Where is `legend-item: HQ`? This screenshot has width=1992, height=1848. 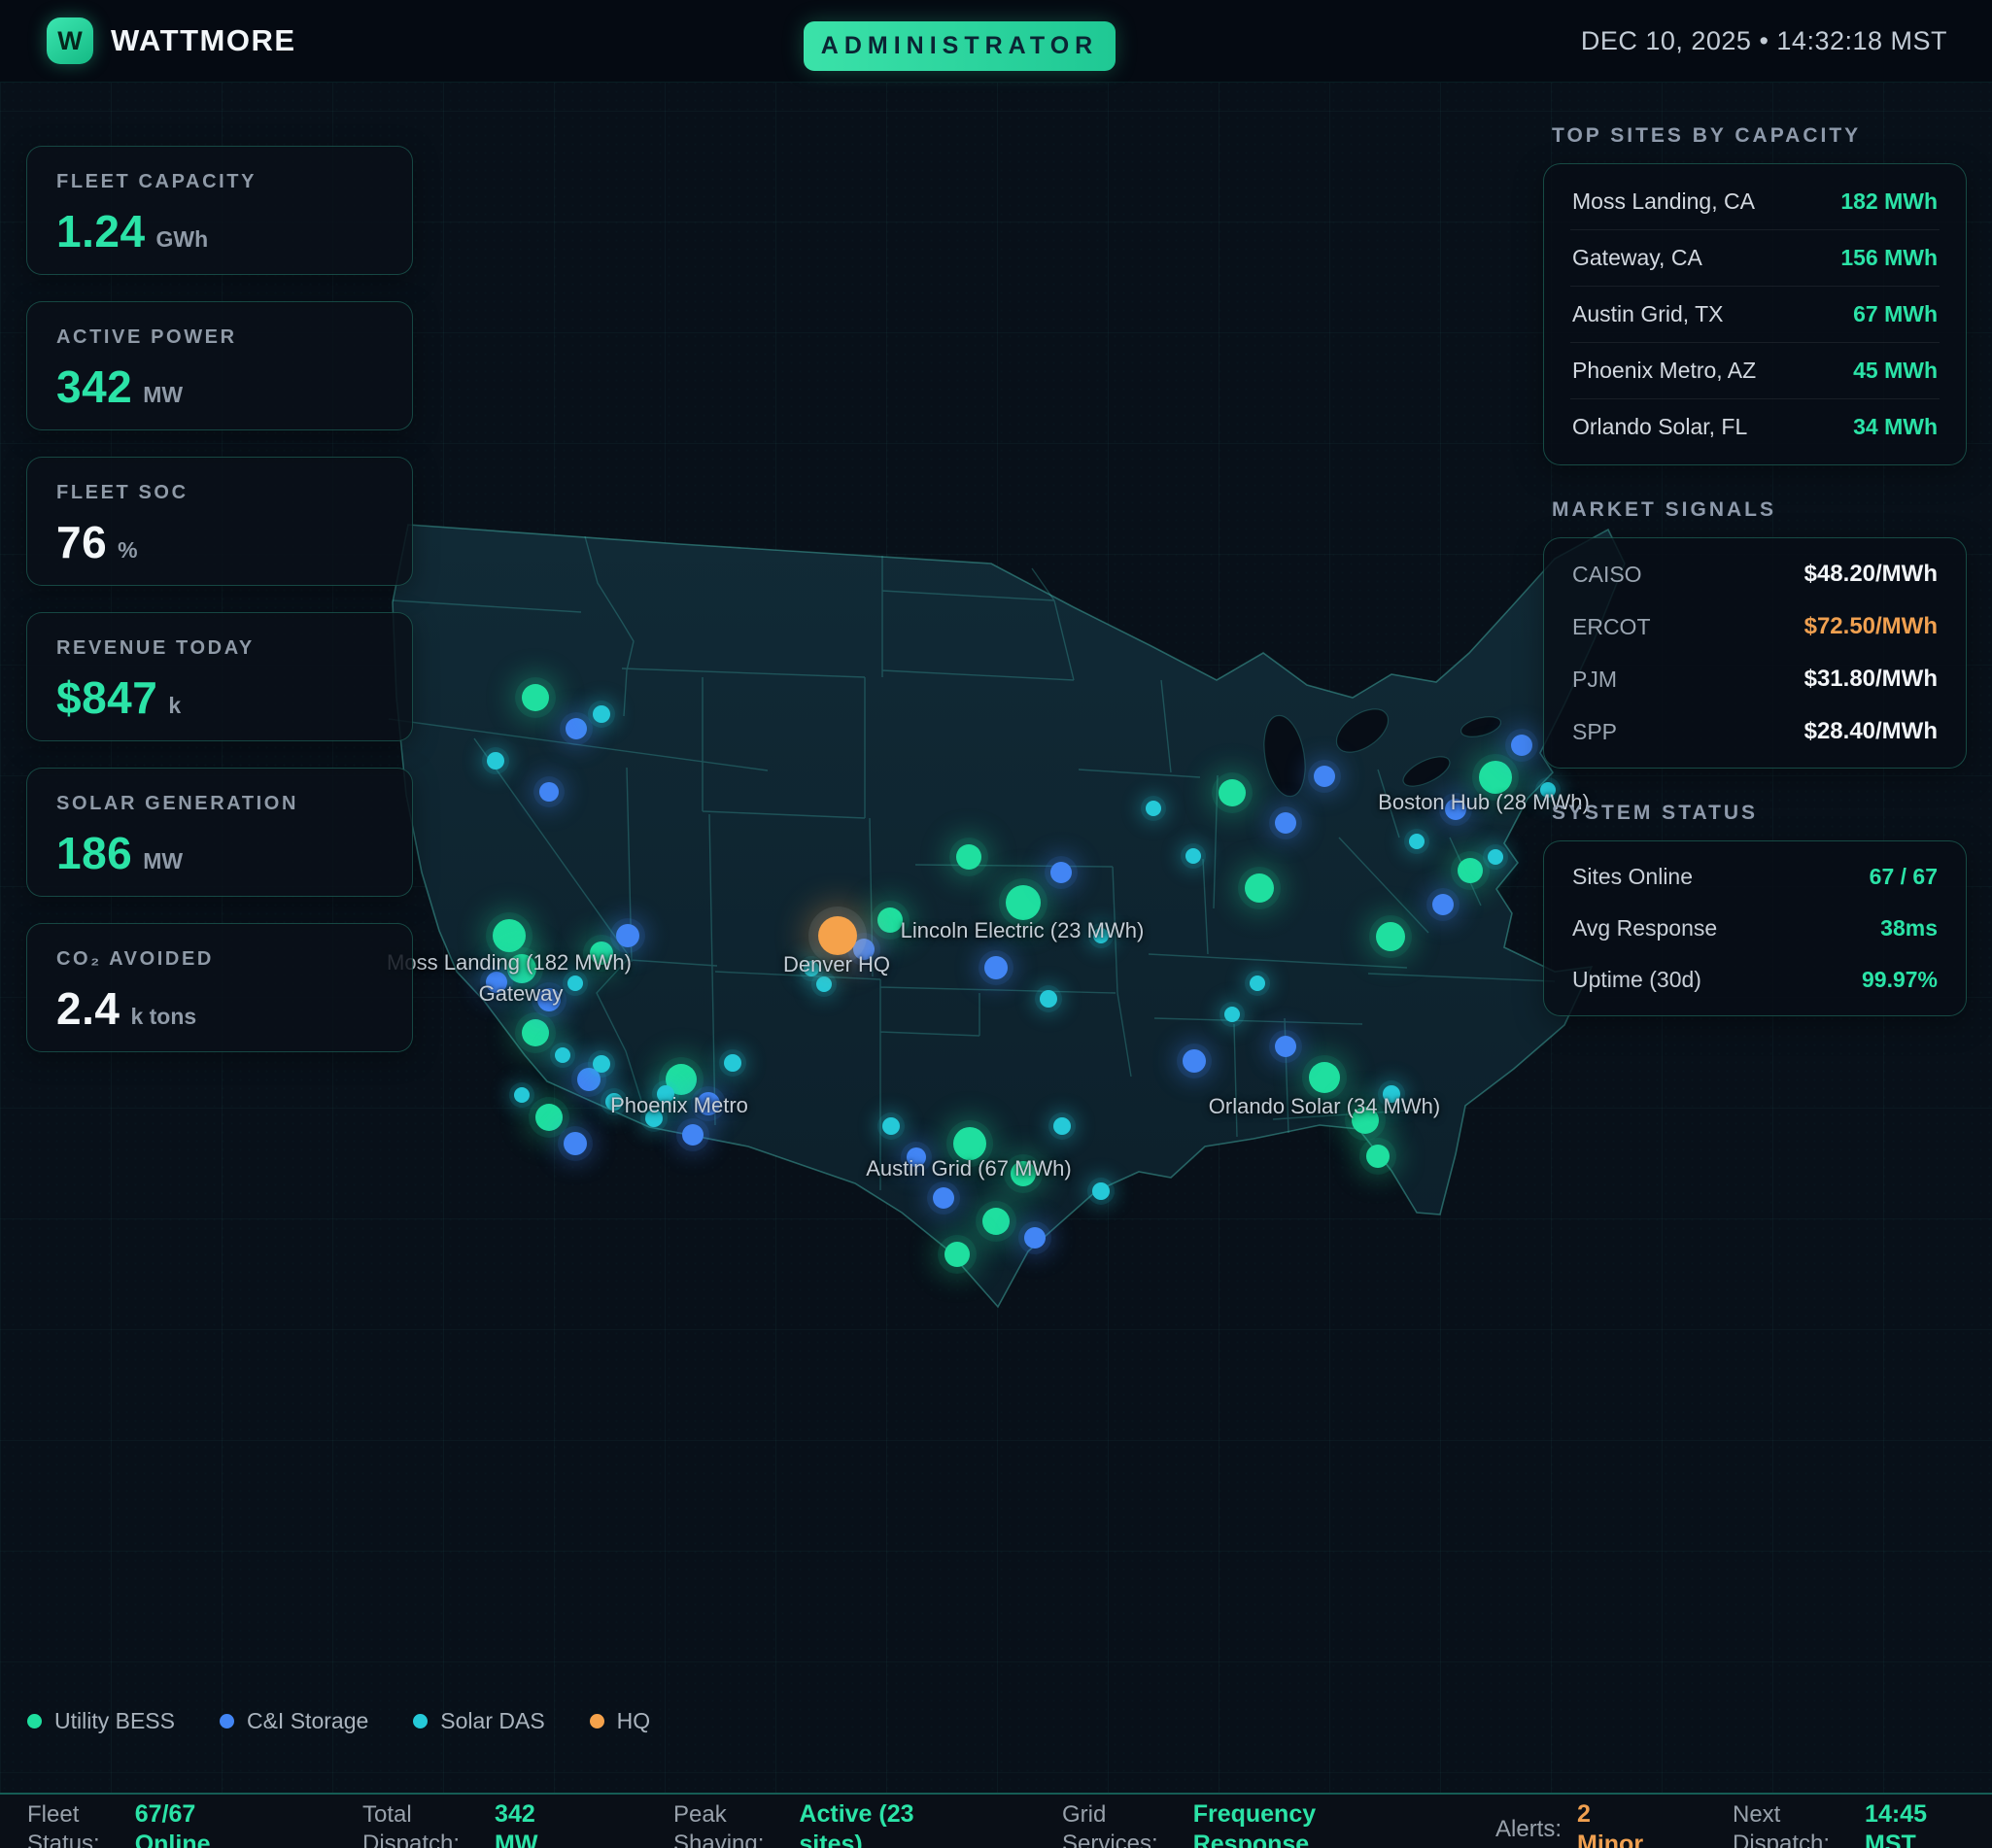 legend-item: HQ is located at coordinates (619, 1721).